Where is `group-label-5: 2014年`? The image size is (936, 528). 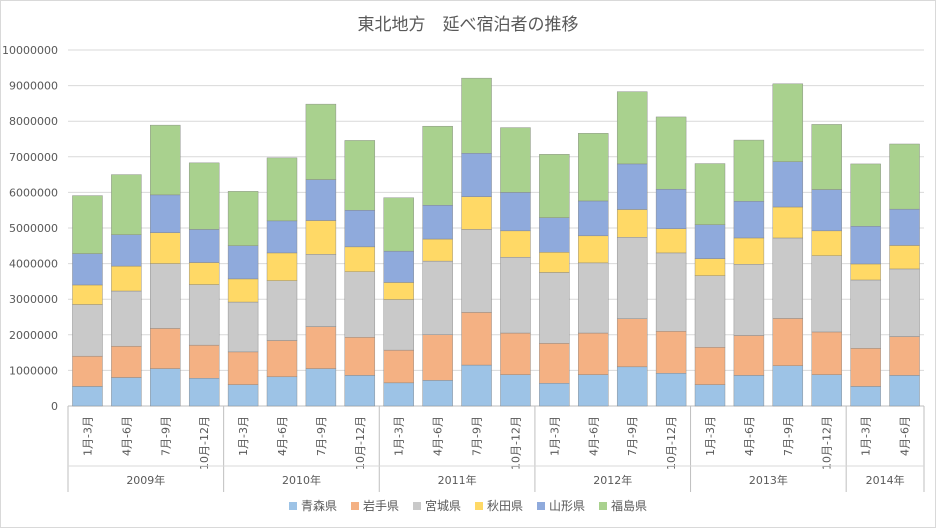 group-label-5: 2014年 is located at coordinates (885, 480).